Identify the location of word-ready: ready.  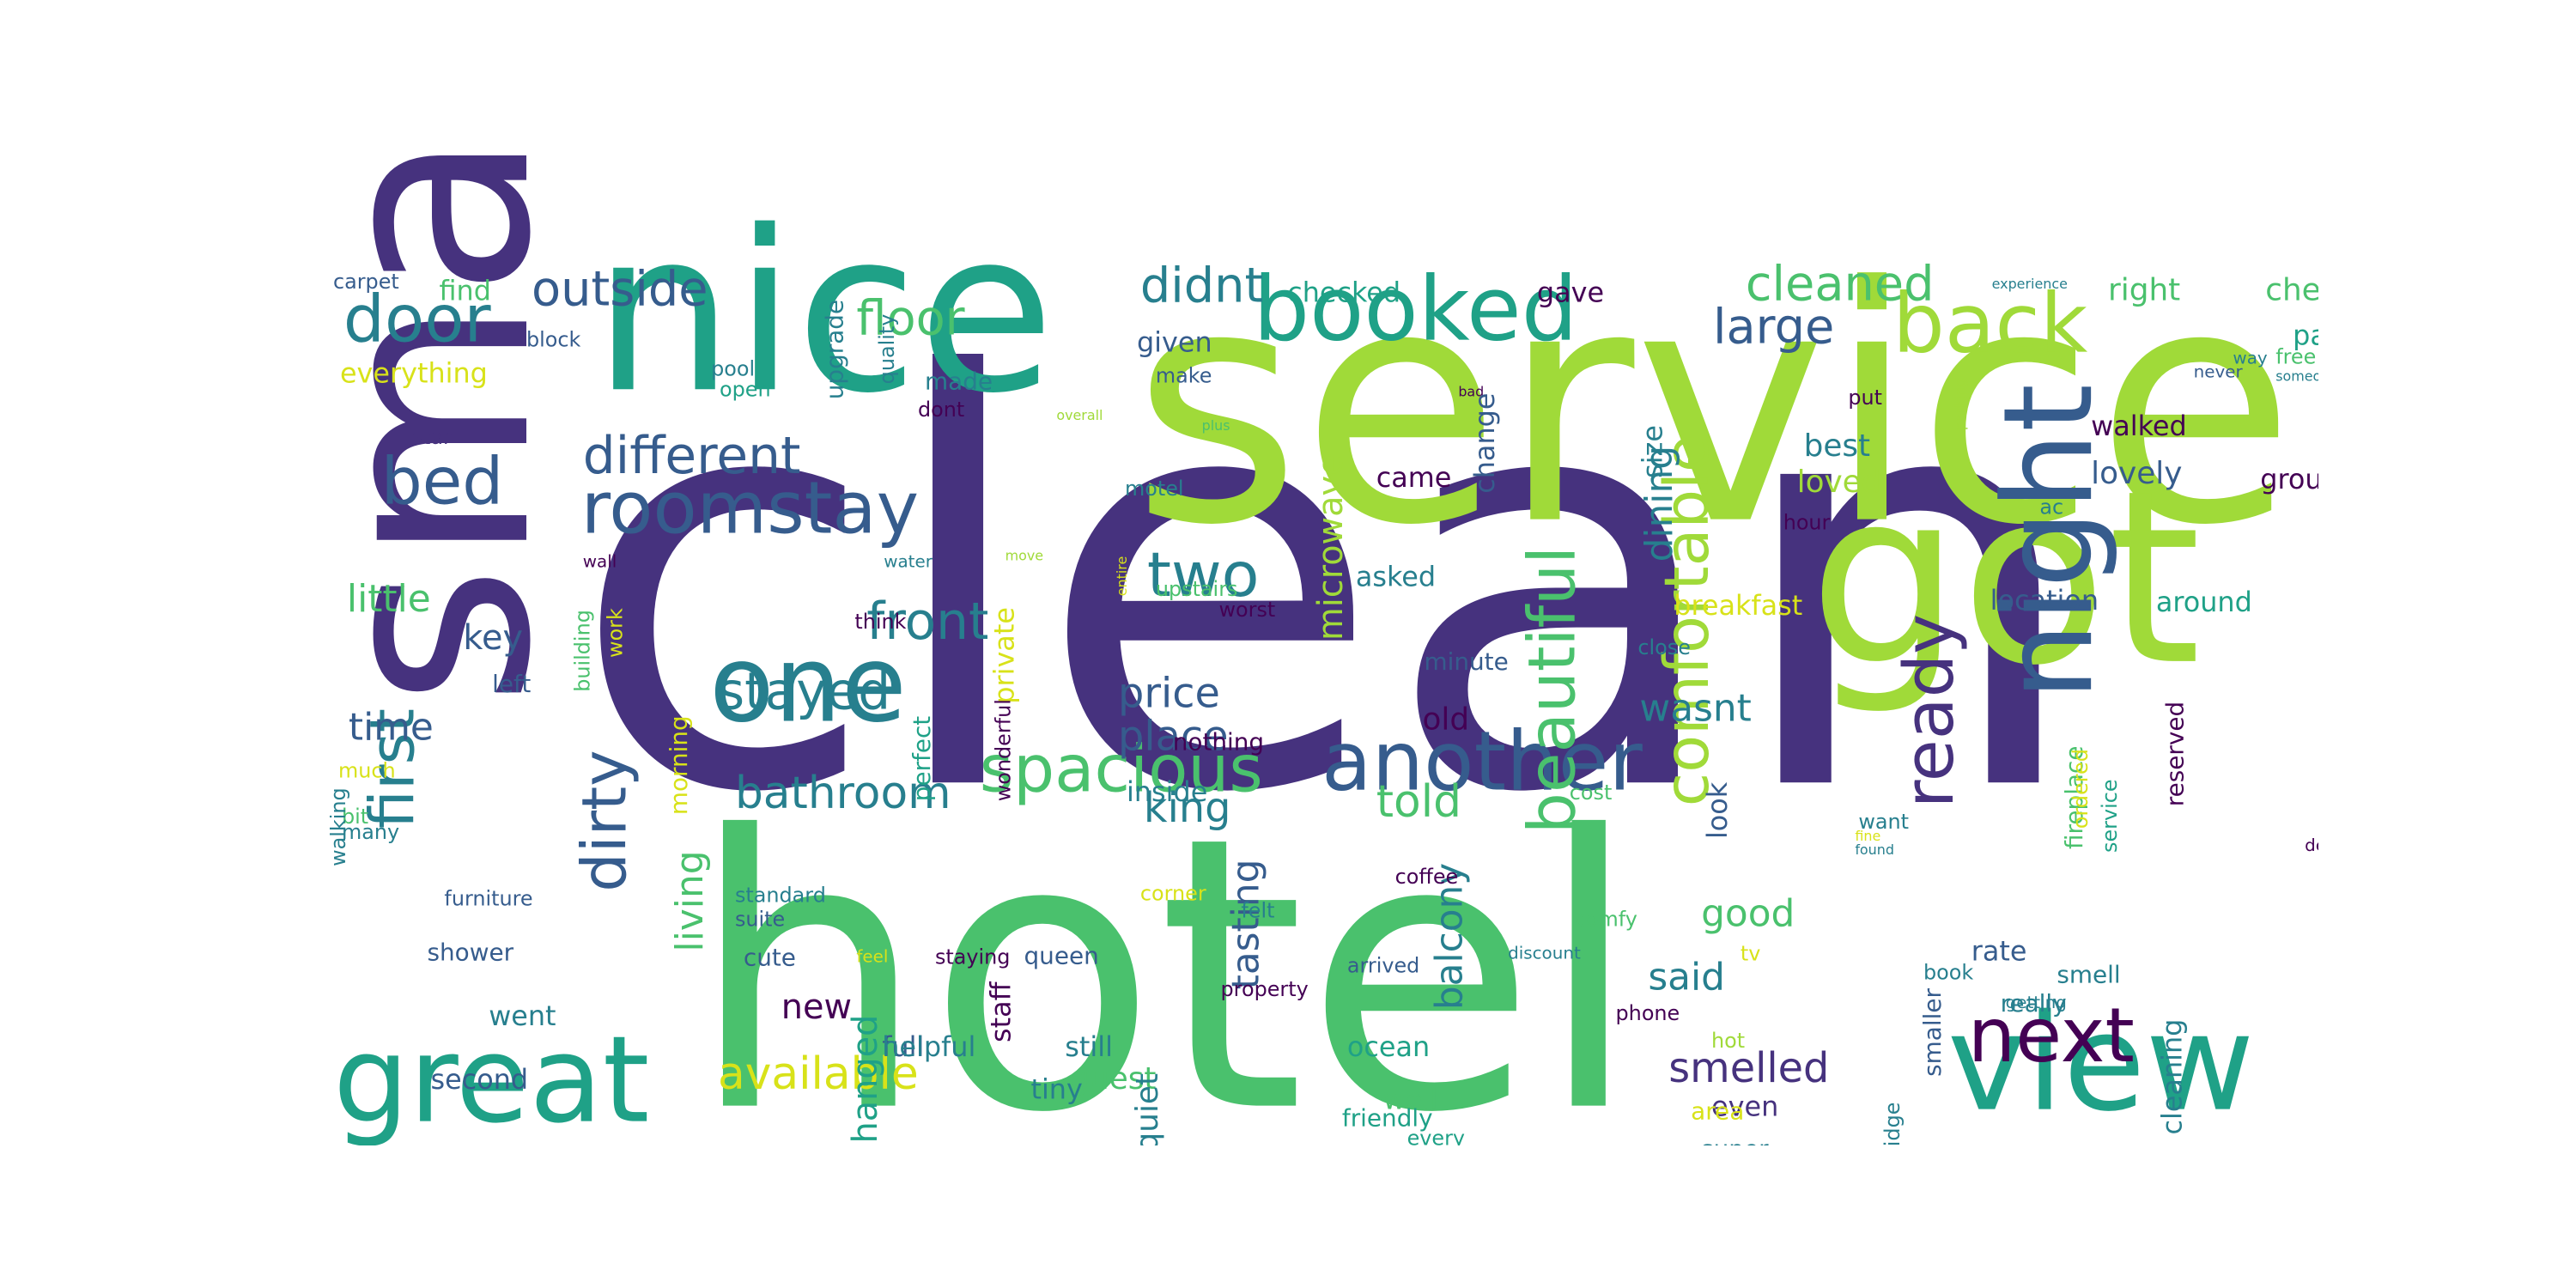
(1929, 711).